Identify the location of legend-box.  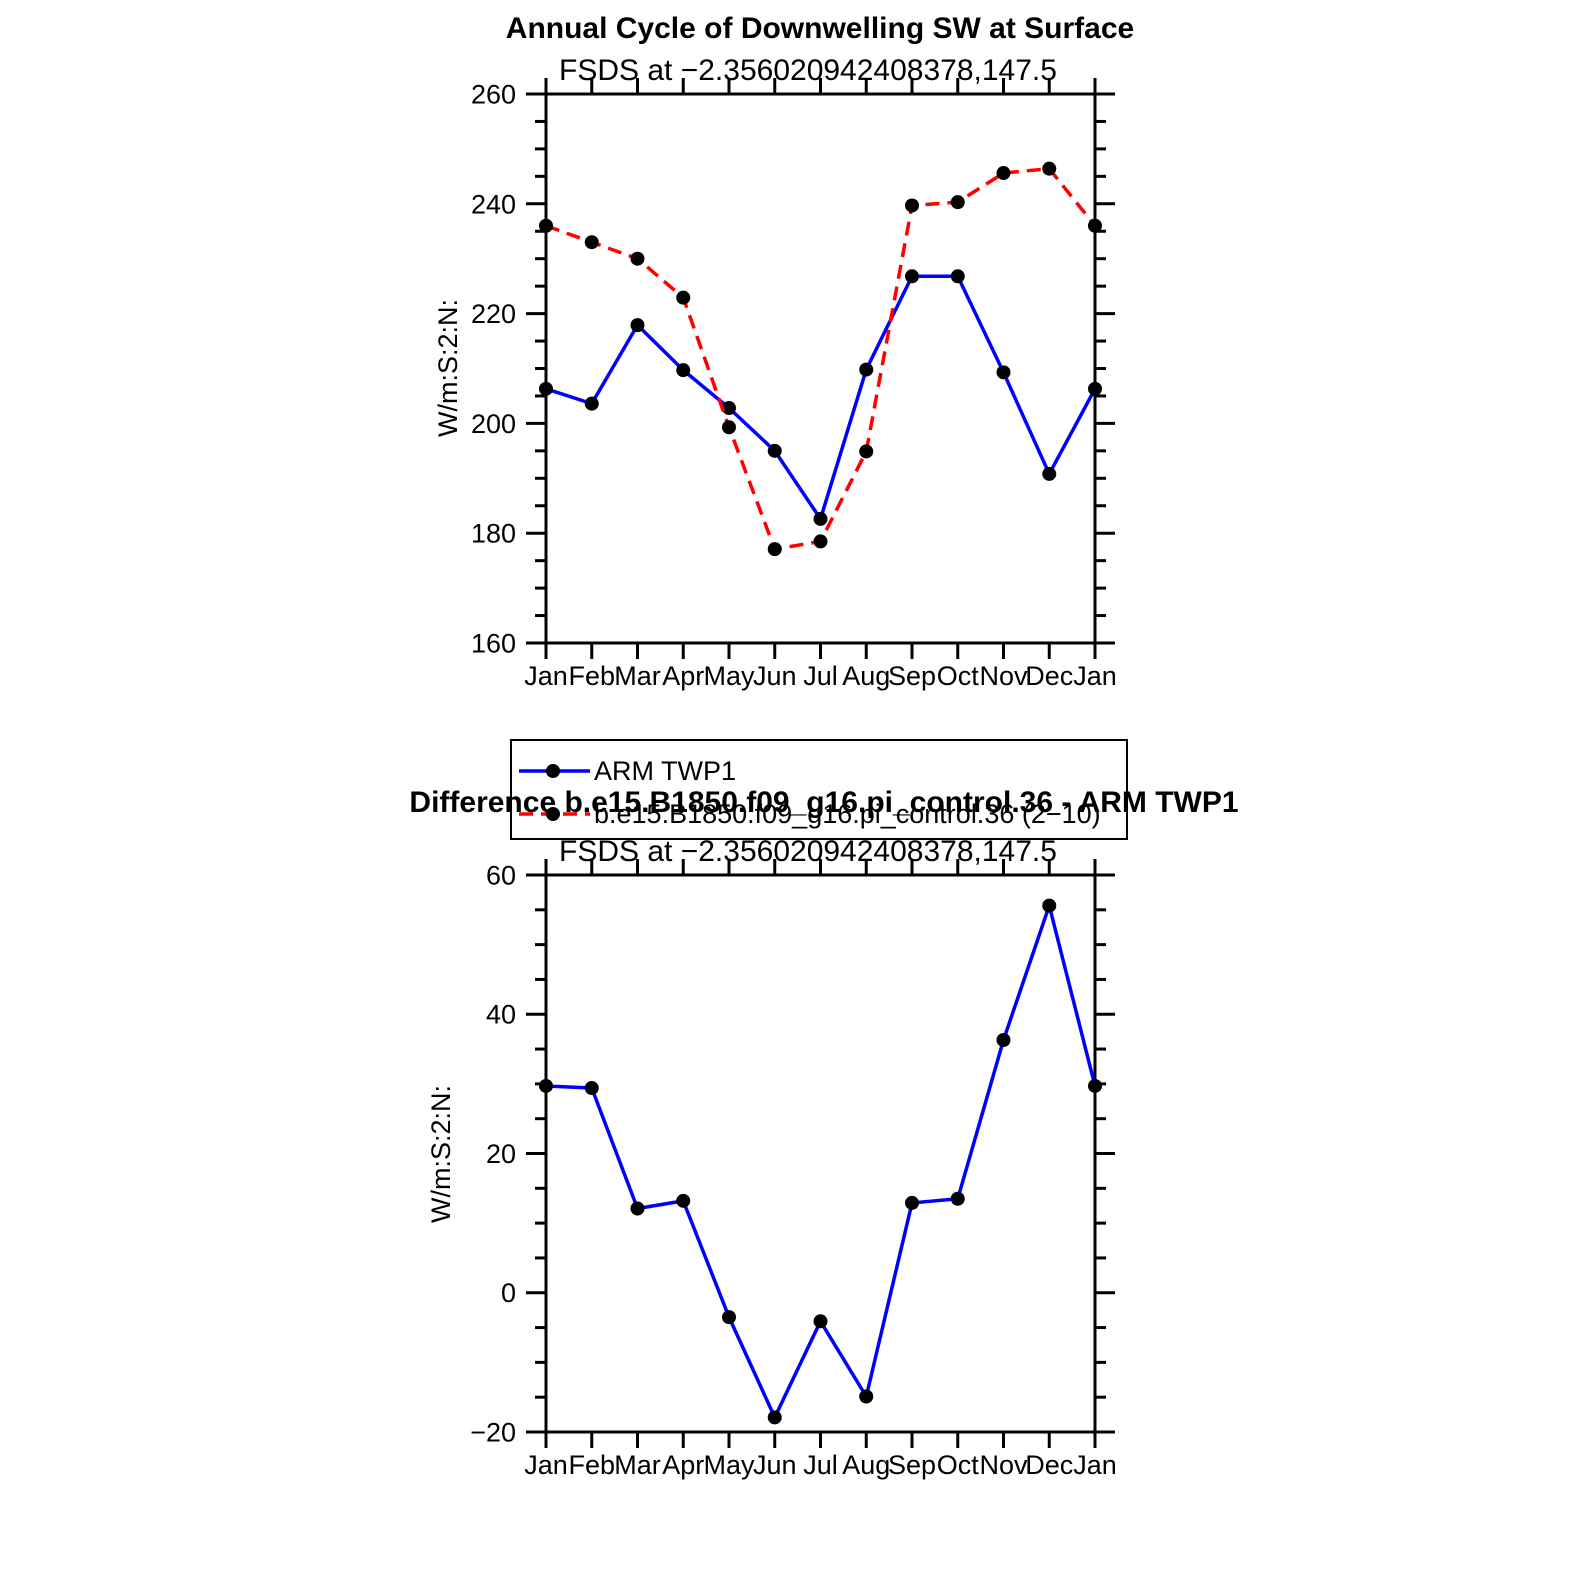
(819, 789).